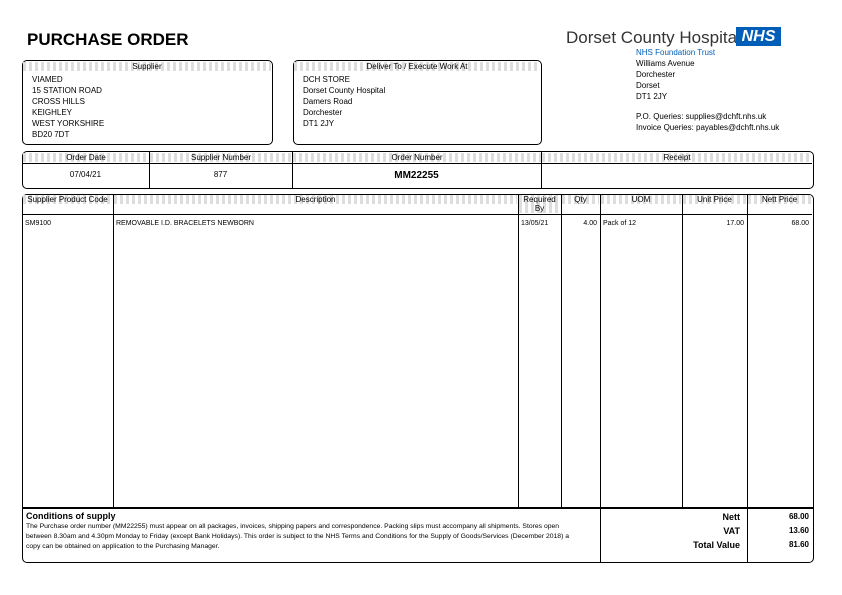  What do you see at coordinates (221, 157) in the screenshot?
I see `order-heading: Supplier Number` at bounding box center [221, 157].